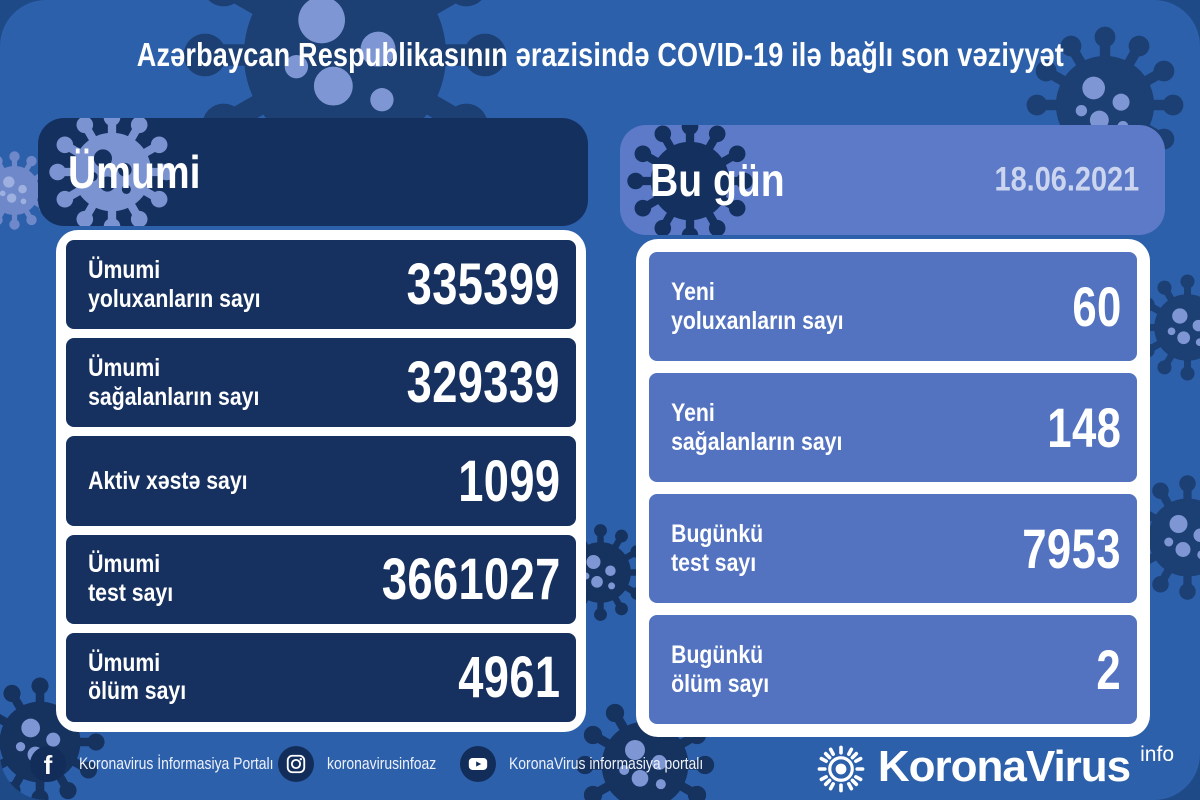 Image resolution: width=1200 pixels, height=800 pixels. I want to click on stat-label: Ümumi yoluxanların sayı, so click(174, 284).